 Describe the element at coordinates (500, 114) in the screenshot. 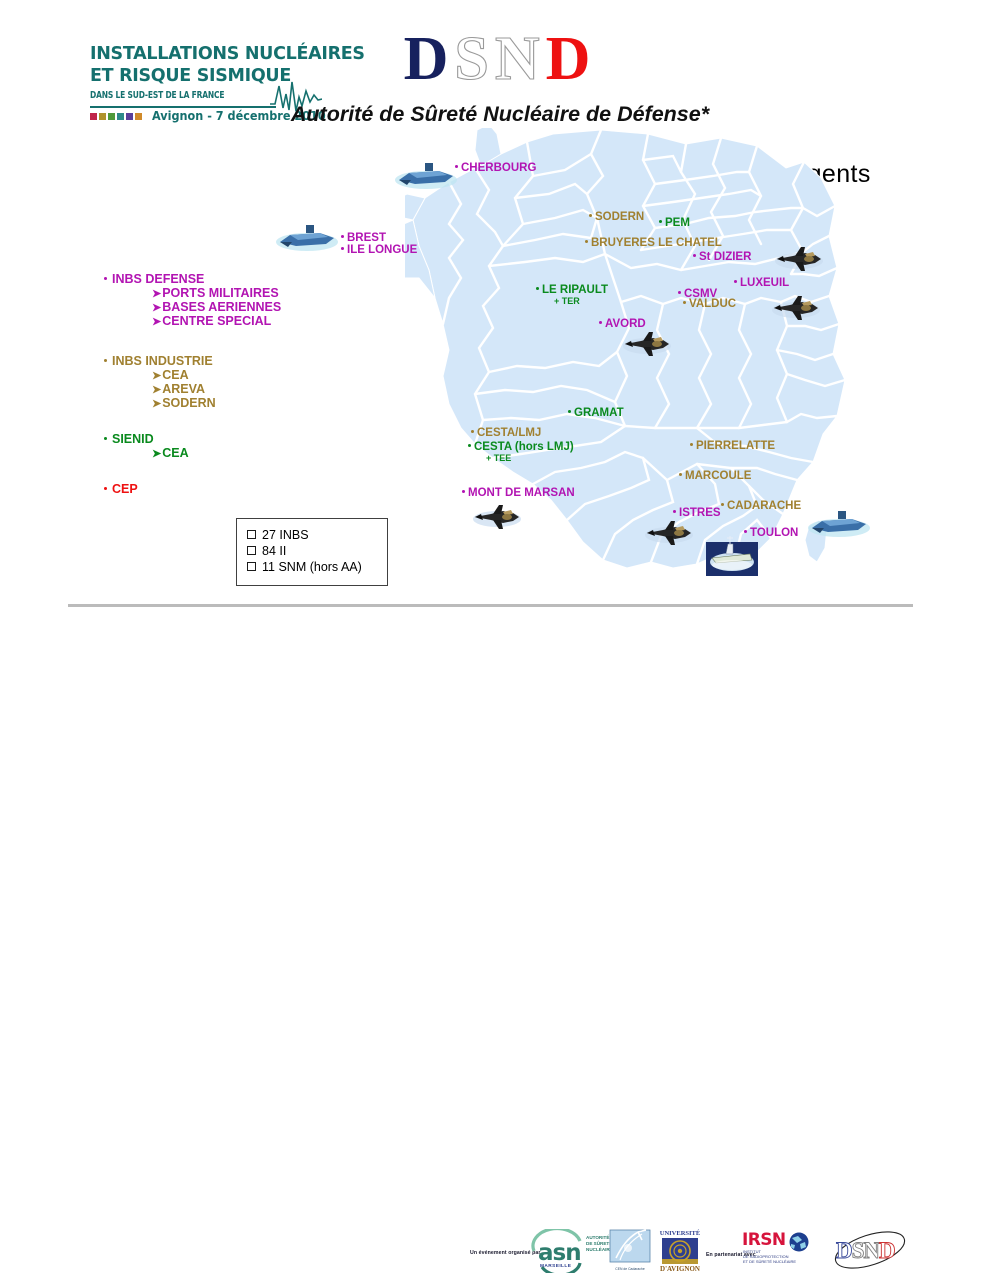

I see `page-subtitle: Autorité de Sûreté Nucléaire de Défense*` at that location.